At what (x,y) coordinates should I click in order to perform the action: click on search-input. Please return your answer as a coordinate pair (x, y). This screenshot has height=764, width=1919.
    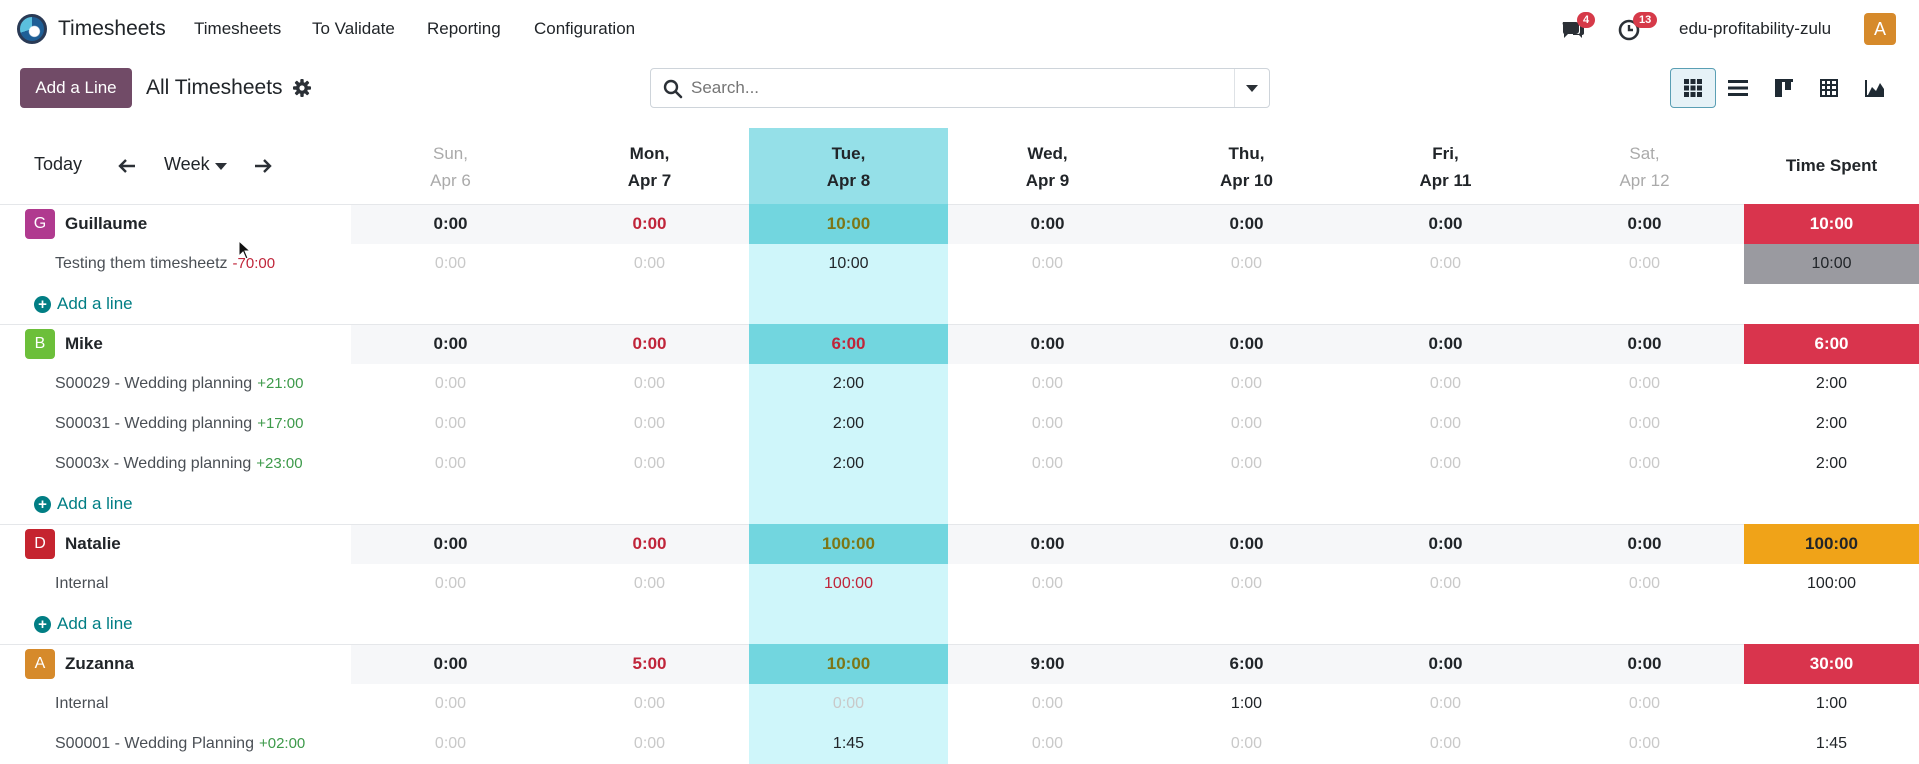
    Looking at the image, I should click on (961, 88).